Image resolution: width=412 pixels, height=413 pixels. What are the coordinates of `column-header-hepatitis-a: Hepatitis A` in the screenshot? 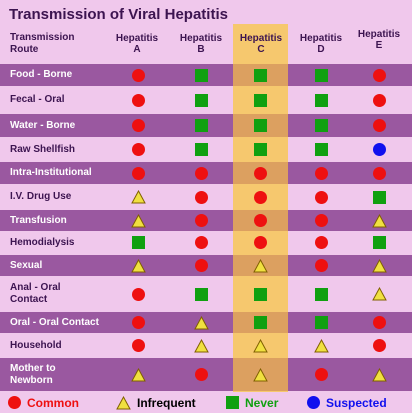 It's located at (137, 44).